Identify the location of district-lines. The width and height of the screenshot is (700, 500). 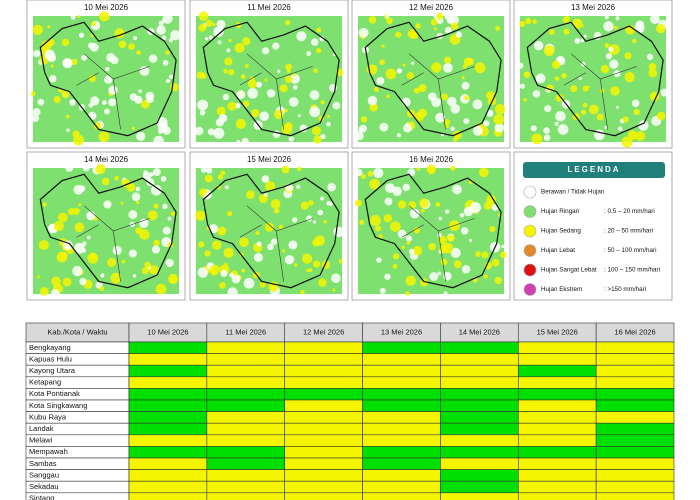
(276, 91).